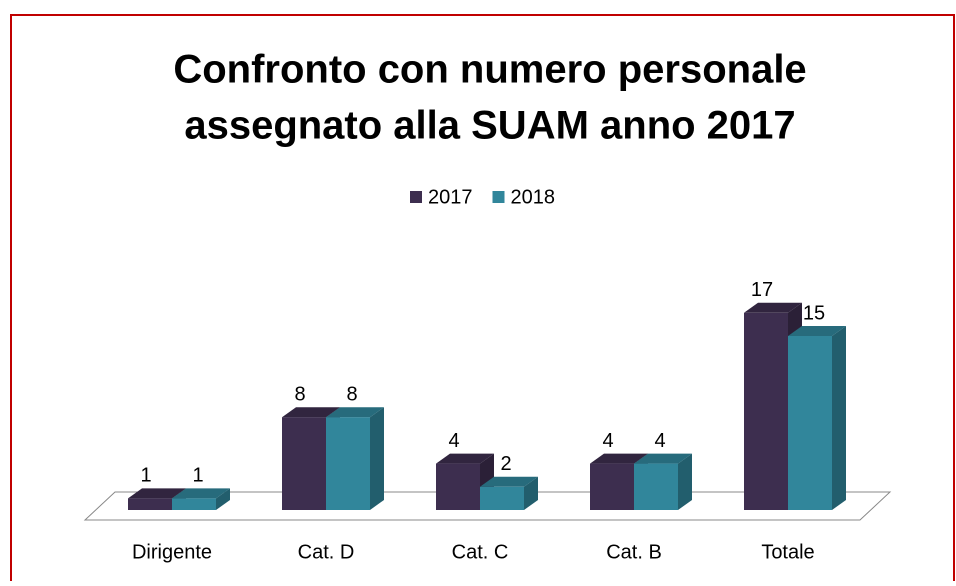 This screenshot has height=586, width=956. What do you see at coordinates (762, 290) in the screenshot?
I see `data-label: 17` at bounding box center [762, 290].